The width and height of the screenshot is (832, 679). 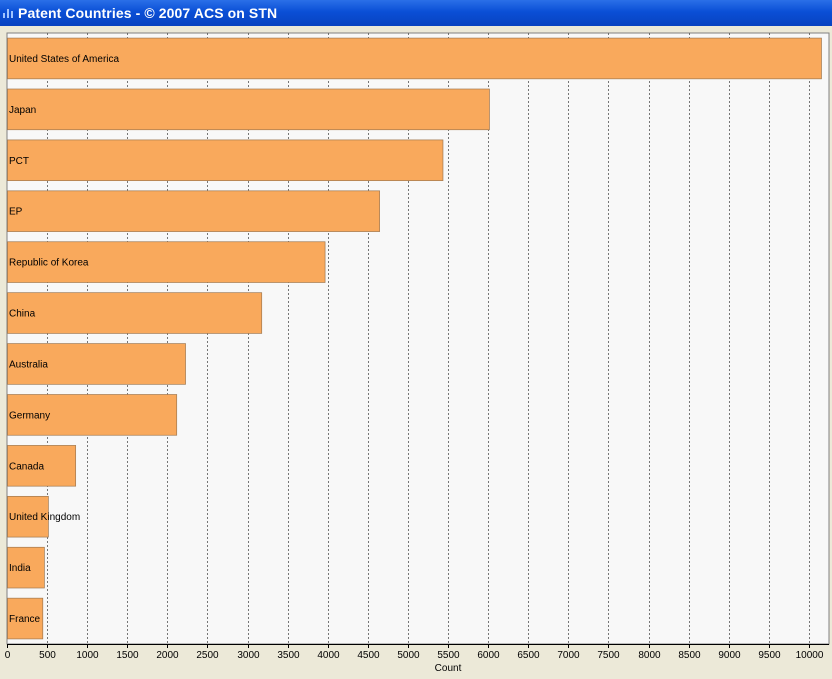 What do you see at coordinates (528, 655) in the screenshot?
I see `x-tick-label: 6500` at bounding box center [528, 655].